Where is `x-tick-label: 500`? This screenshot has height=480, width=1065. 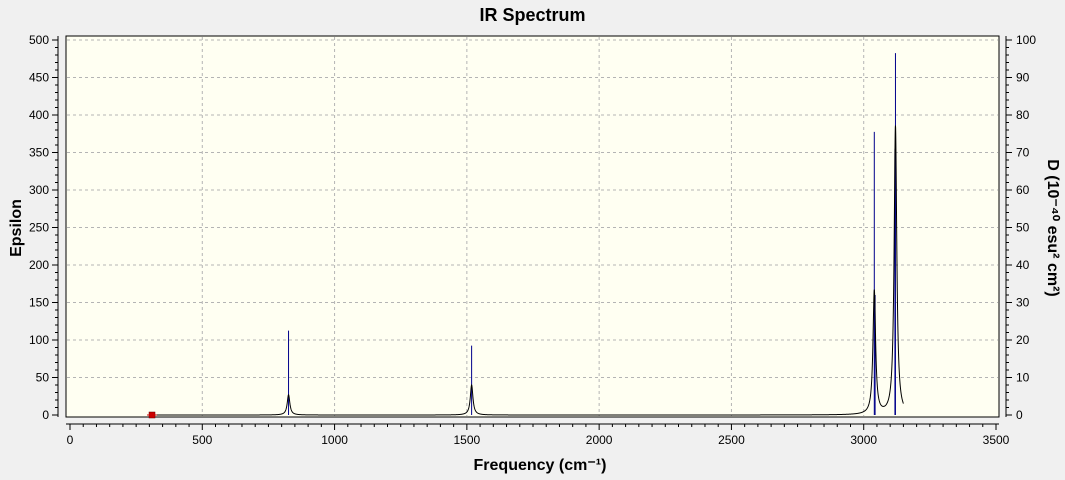 x-tick-label: 500 is located at coordinates (202, 440).